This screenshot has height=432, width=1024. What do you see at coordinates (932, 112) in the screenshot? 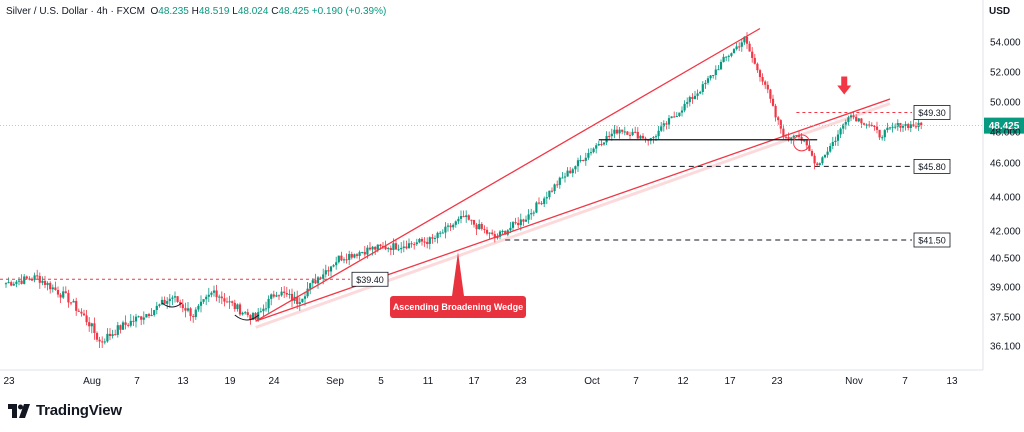
I see `level-label-box` at bounding box center [932, 112].